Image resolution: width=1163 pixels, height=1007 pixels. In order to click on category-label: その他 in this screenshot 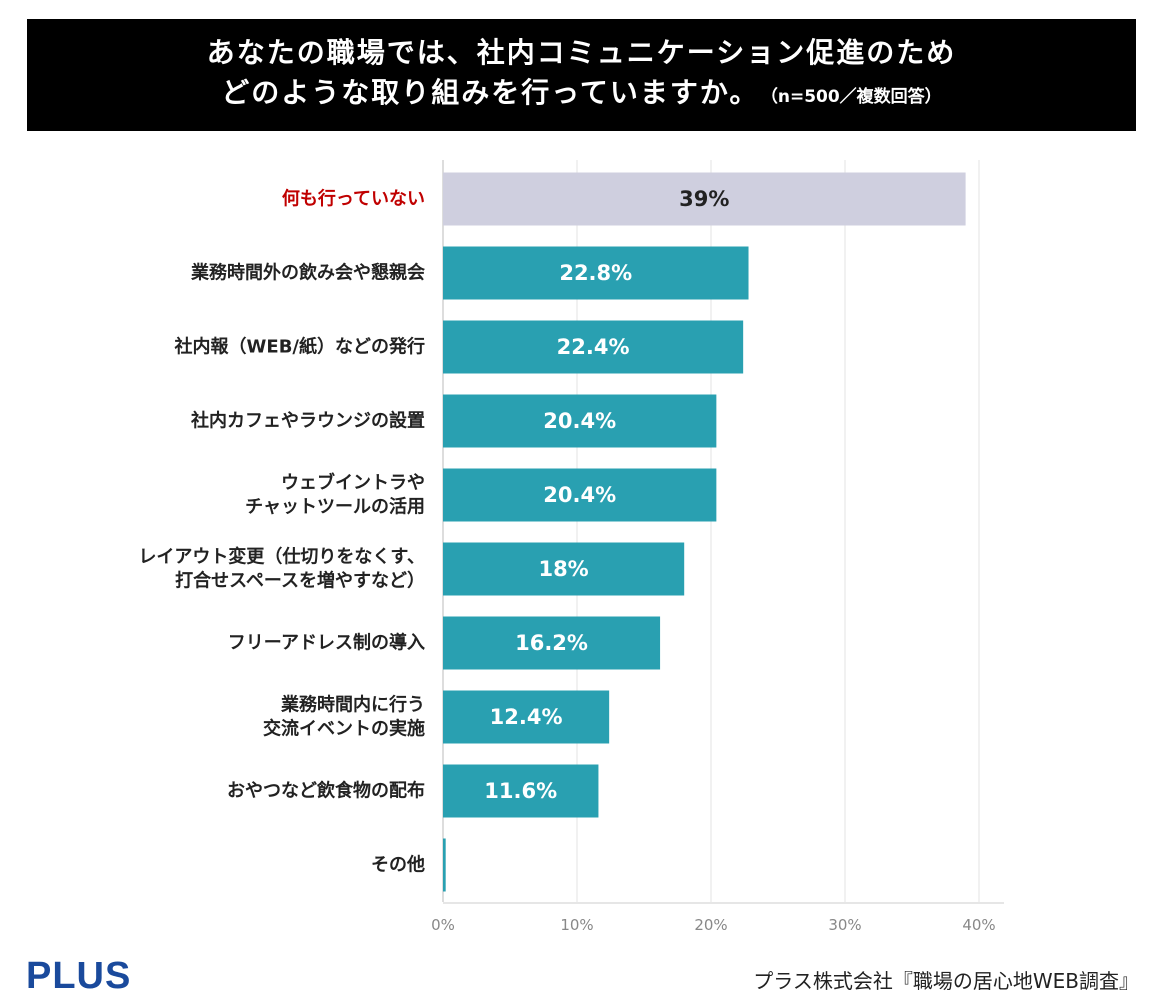, I will do `click(398, 865)`.